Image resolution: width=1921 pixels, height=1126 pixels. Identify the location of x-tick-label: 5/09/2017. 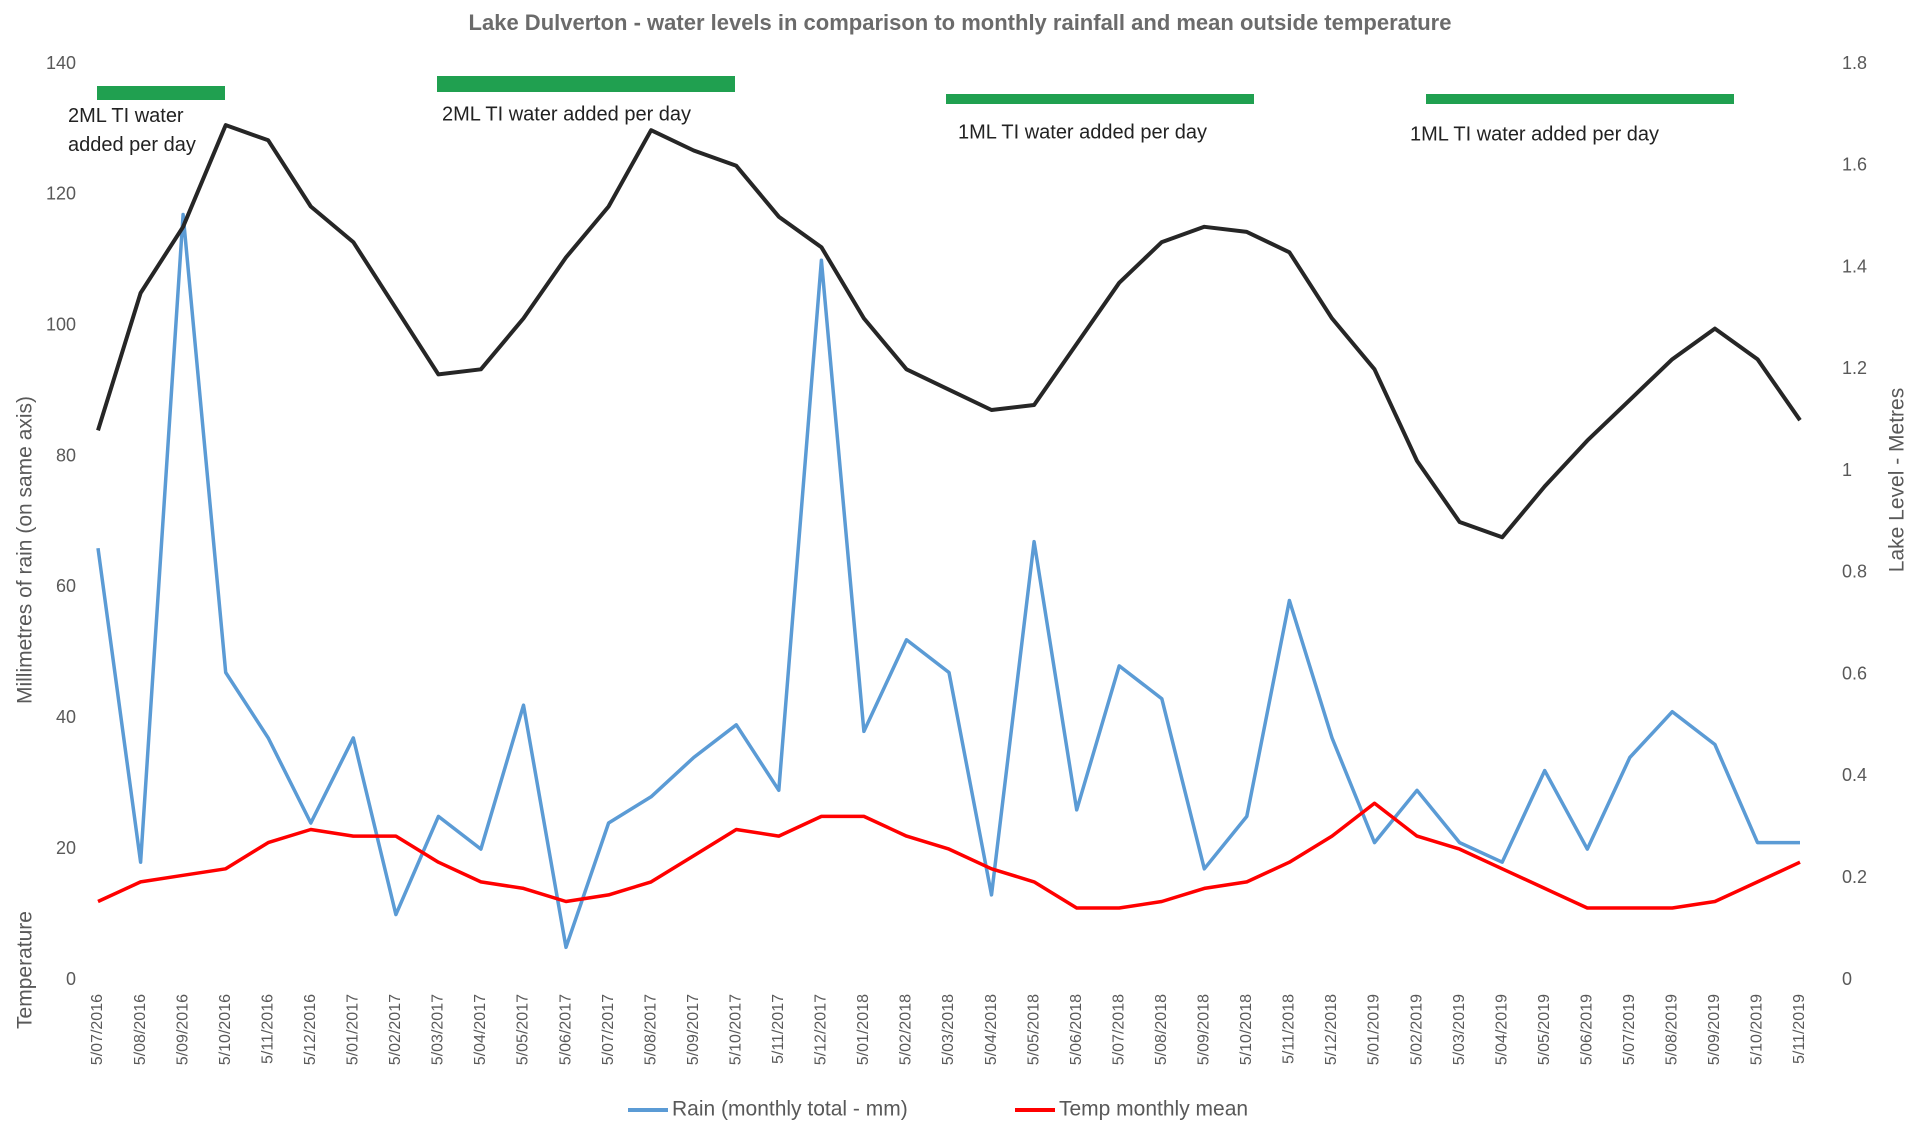
(693, 1029).